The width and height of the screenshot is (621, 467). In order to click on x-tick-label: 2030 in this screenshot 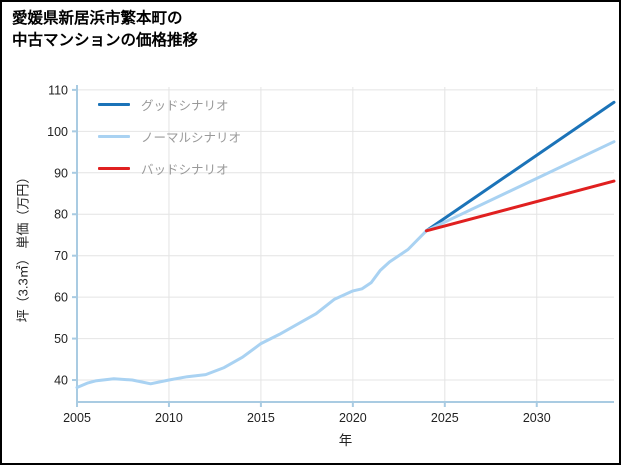, I will do `click(537, 418)`.